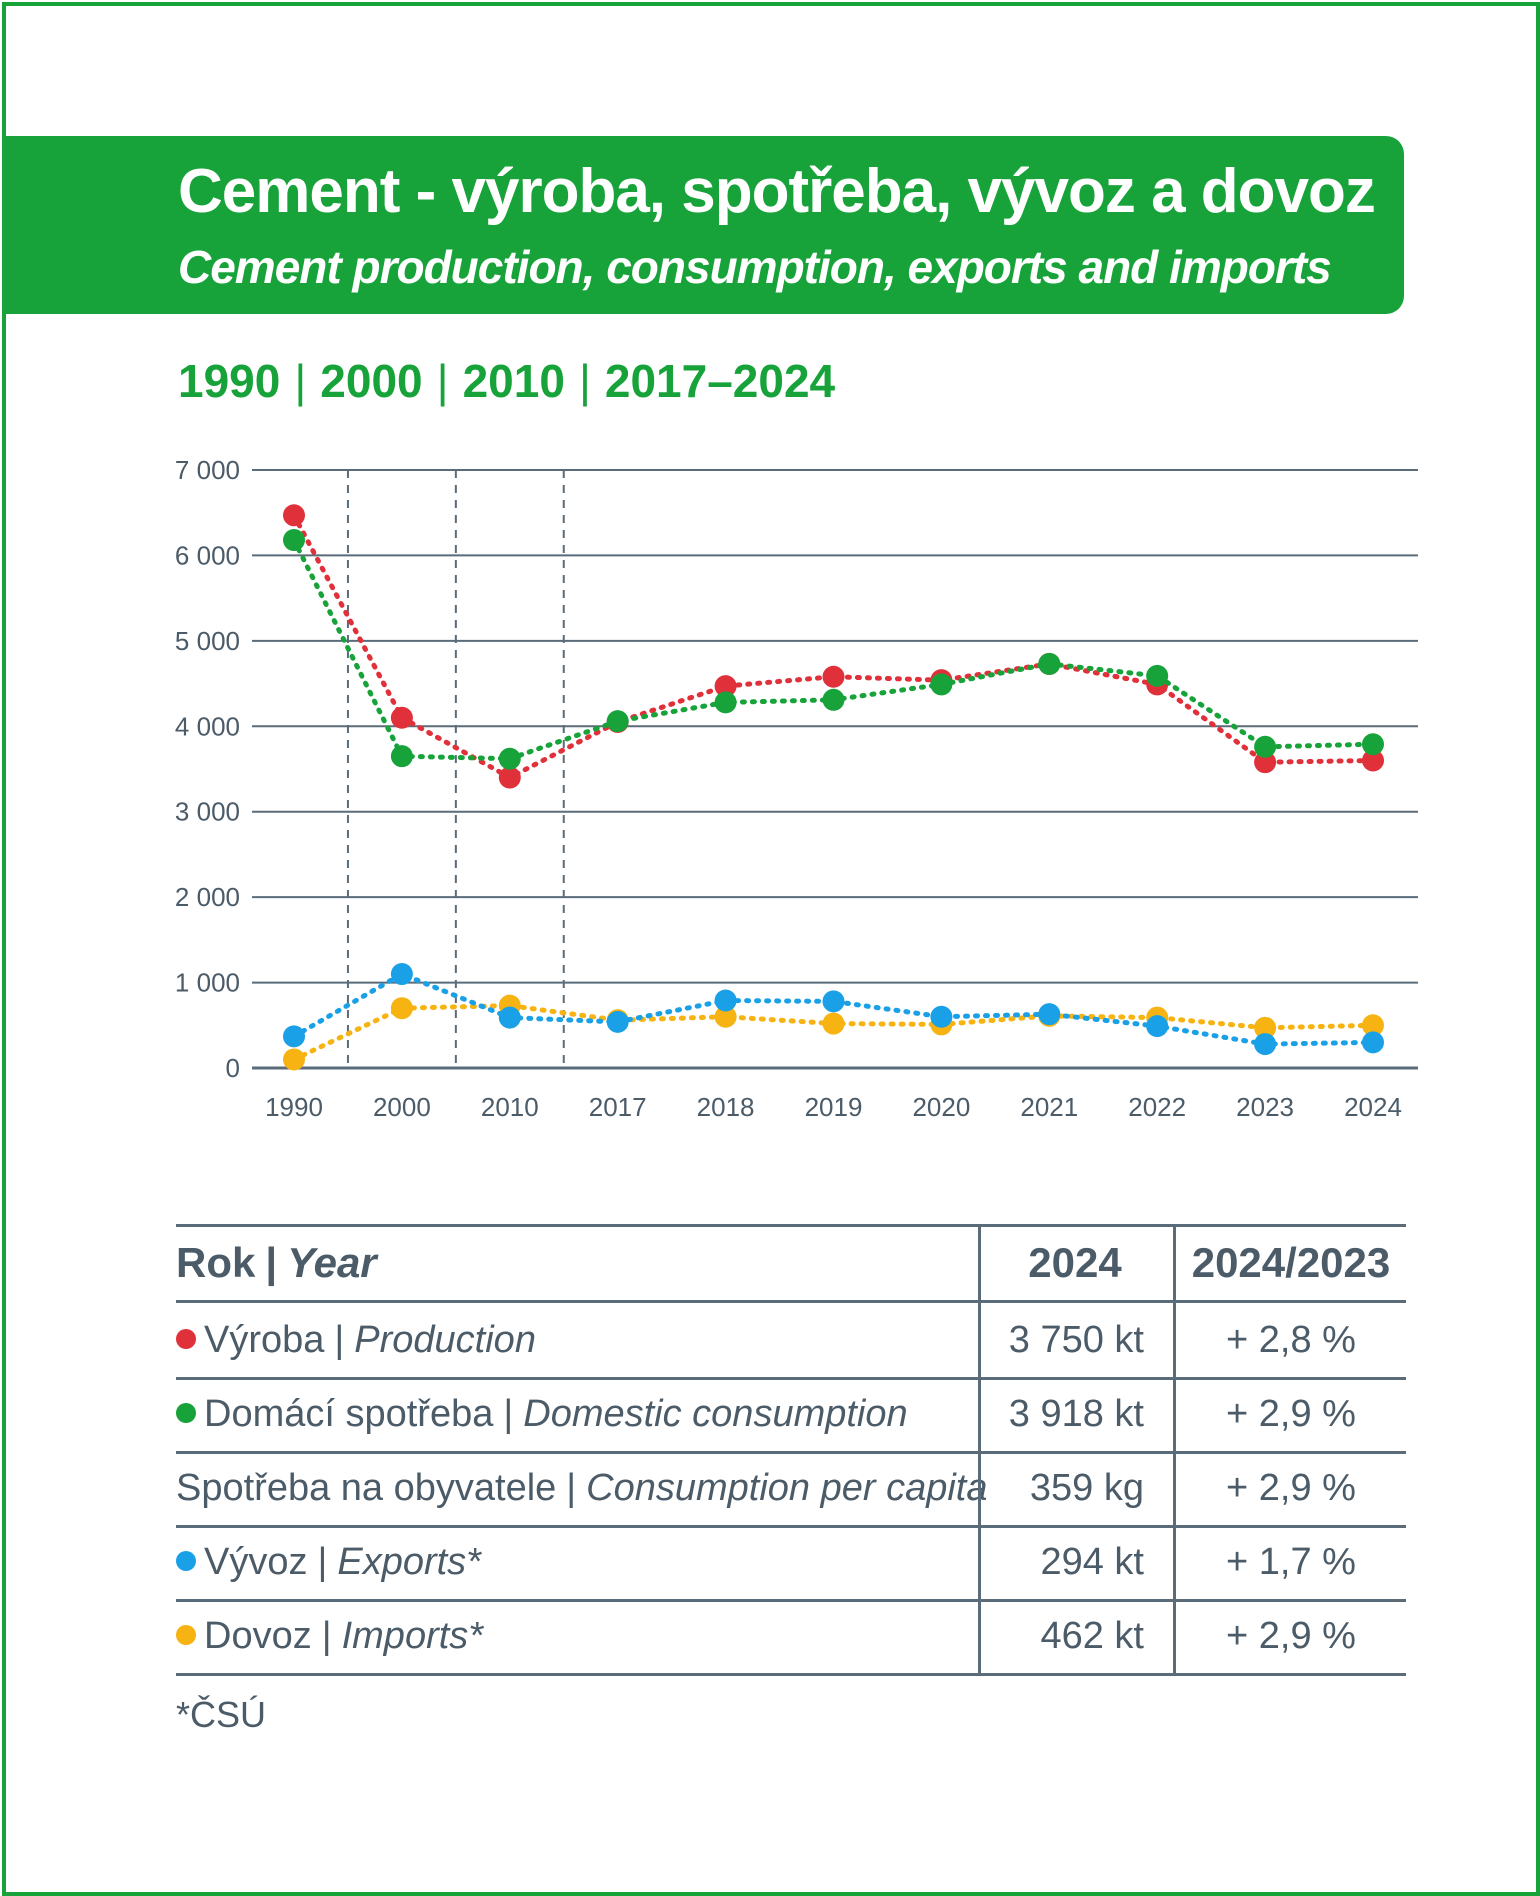  I want to click on x-tick-label: 2000, so click(402, 1107).